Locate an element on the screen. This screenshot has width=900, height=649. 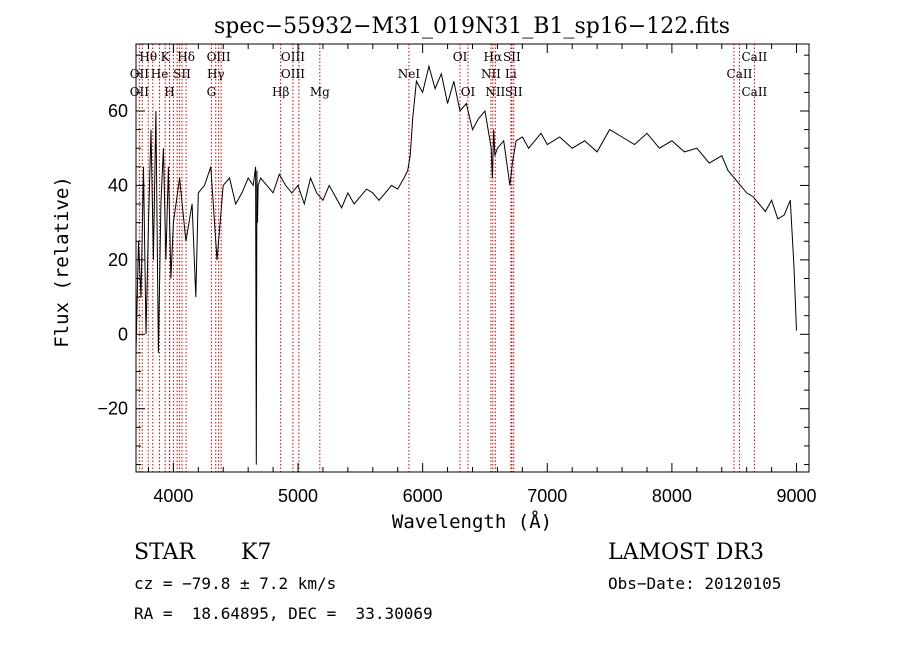
survey-name: LAMOST DR3 is located at coordinates (686, 552).